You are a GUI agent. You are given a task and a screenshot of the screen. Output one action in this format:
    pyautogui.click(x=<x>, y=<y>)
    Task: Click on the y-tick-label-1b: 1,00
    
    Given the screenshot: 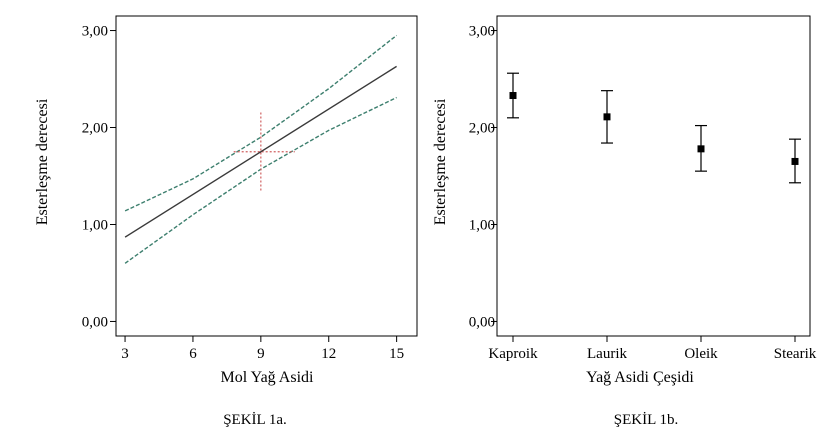 What is the action you would take?
    pyautogui.click(x=482, y=225)
    